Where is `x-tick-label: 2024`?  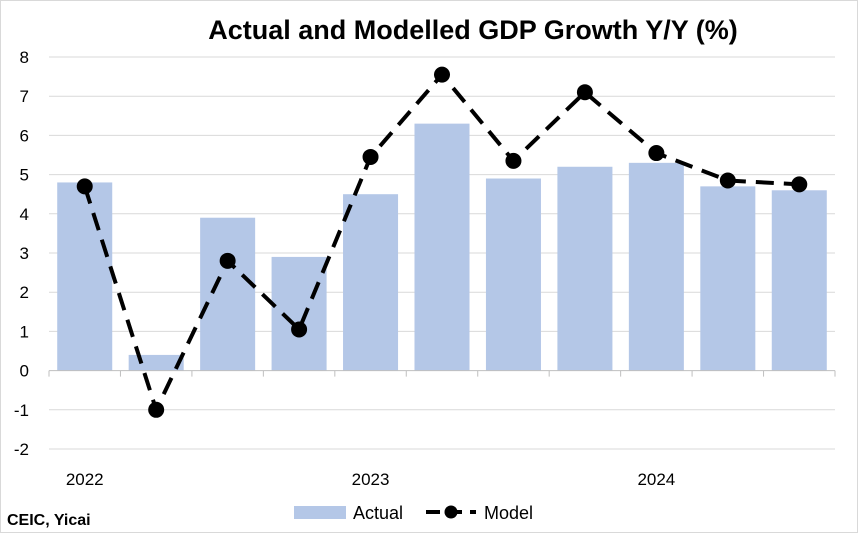 x-tick-label: 2024 is located at coordinates (656, 479).